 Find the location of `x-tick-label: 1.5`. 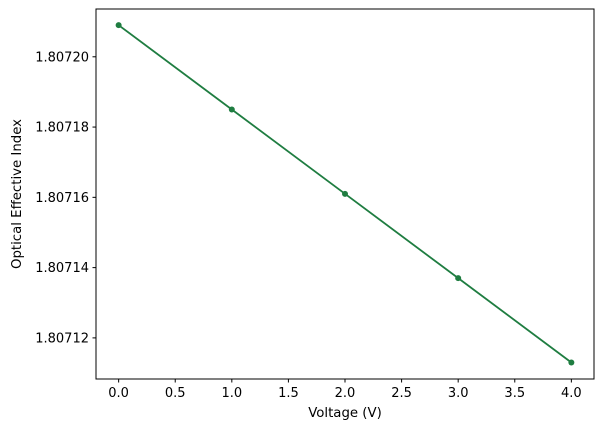

x-tick-label: 1.5 is located at coordinates (288, 393).